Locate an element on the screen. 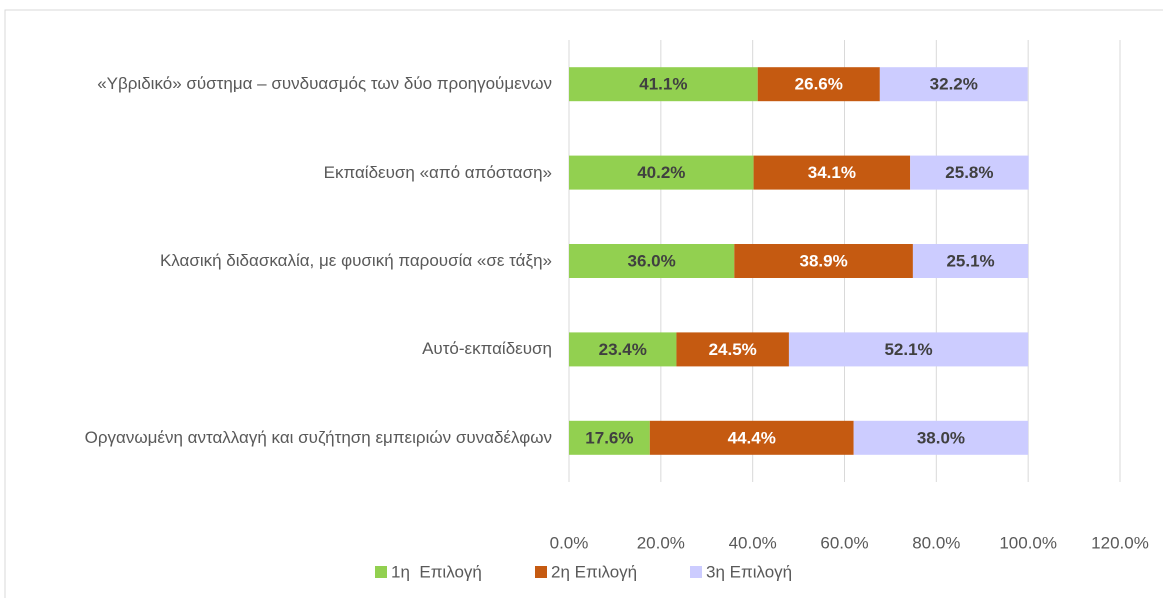 Image resolution: width=1163 pixels, height=598 pixels. legend-label: 2η Επιλογή is located at coordinates (594, 571).